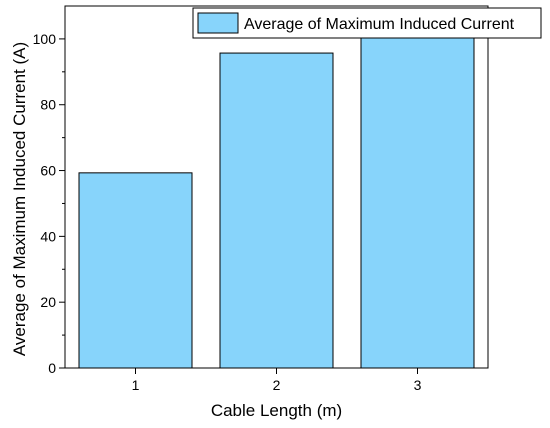 This screenshot has height=428, width=550. Describe the element at coordinates (276, 410) in the screenshot. I see `x-axis-label: Cable Length (m)` at that location.